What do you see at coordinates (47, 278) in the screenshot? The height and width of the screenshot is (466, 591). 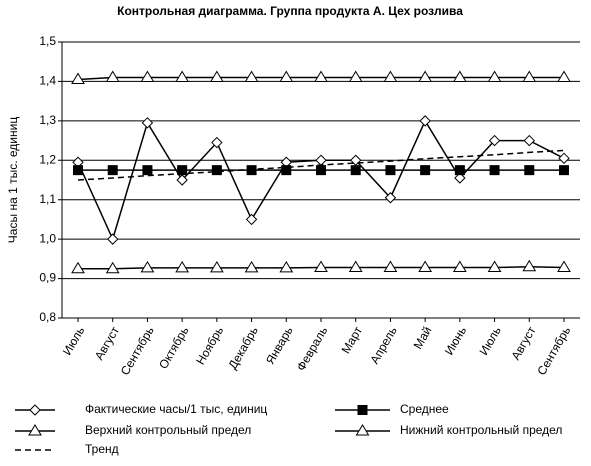 I see `y-tick-label: 0,9` at bounding box center [47, 278].